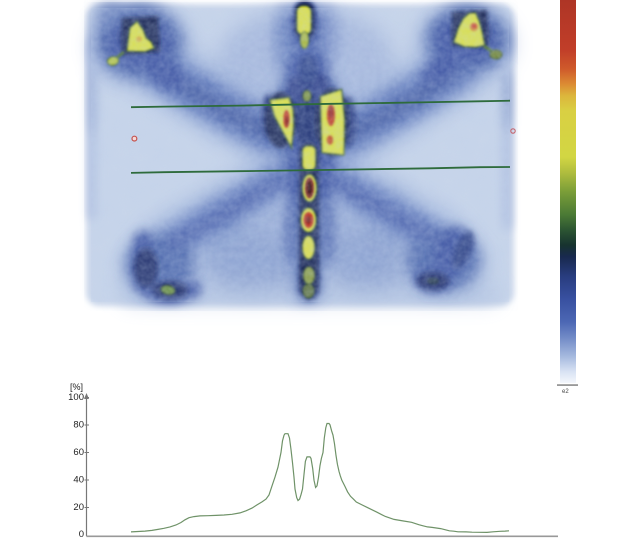 The height and width of the screenshot is (550, 640). What do you see at coordinates (78, 507) in the screenshot?
I see `svg-text: 20` at bounding box center [78, 507].